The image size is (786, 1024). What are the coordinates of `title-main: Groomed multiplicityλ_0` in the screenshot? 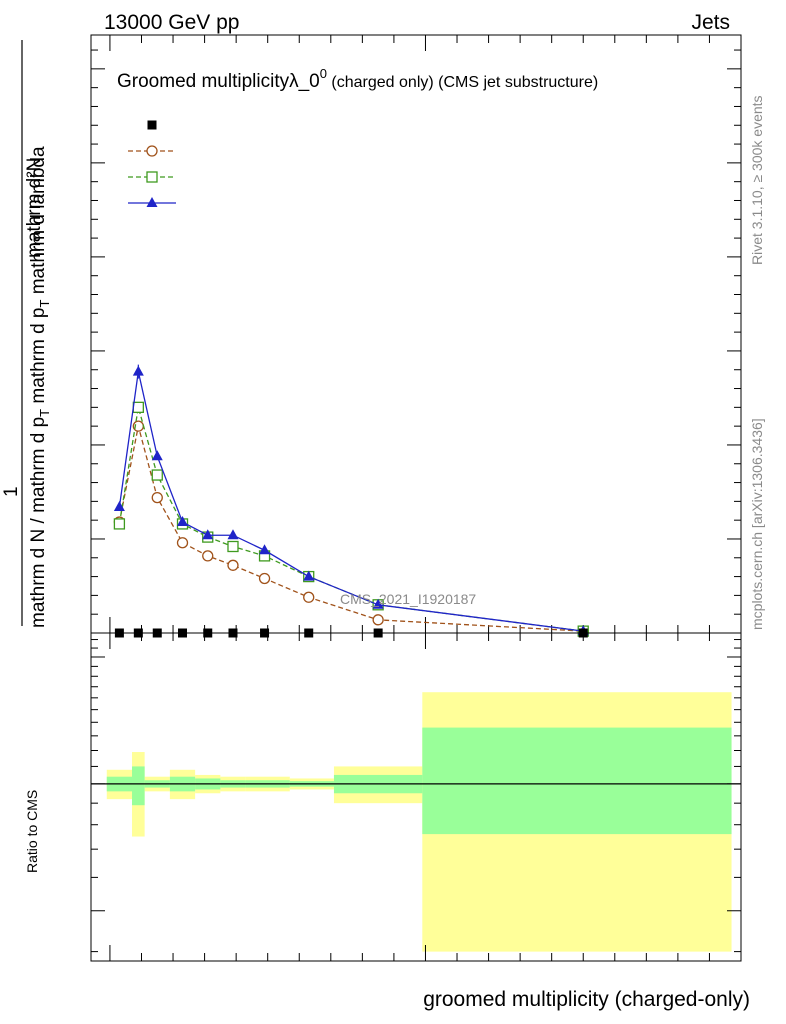 It's located at (218, 81).